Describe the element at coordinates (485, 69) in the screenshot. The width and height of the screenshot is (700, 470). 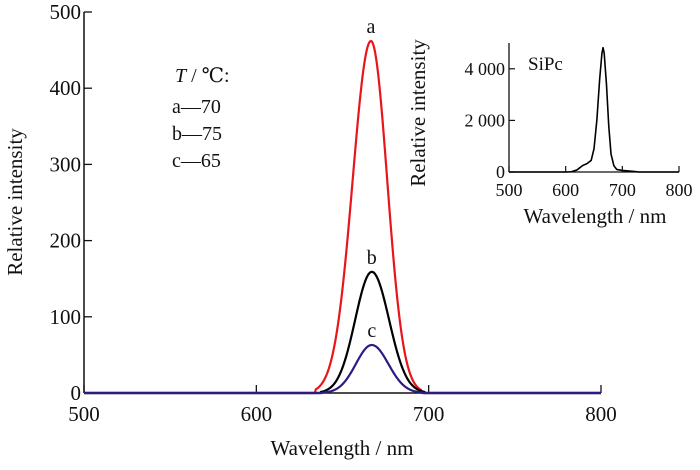
I see `inset-y-tick-label: 4 000` at that location.